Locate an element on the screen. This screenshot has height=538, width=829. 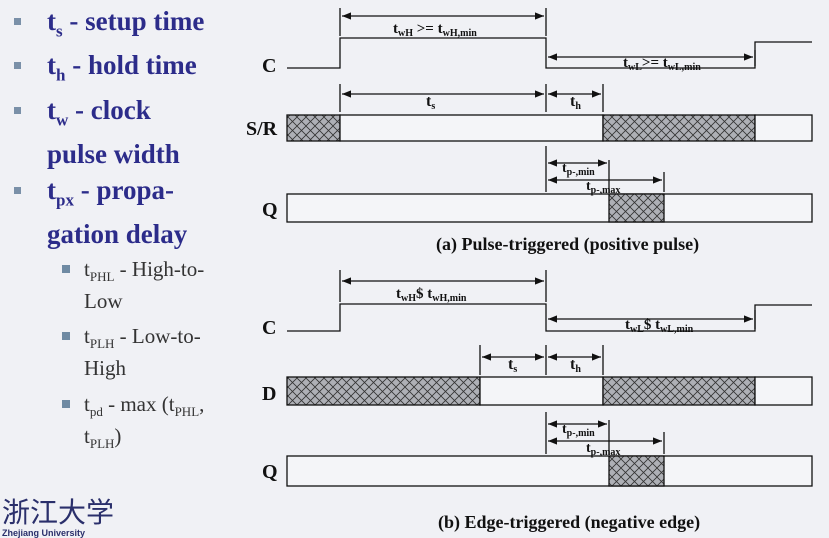
q-hatch-b is located at coordinates (636, 471).